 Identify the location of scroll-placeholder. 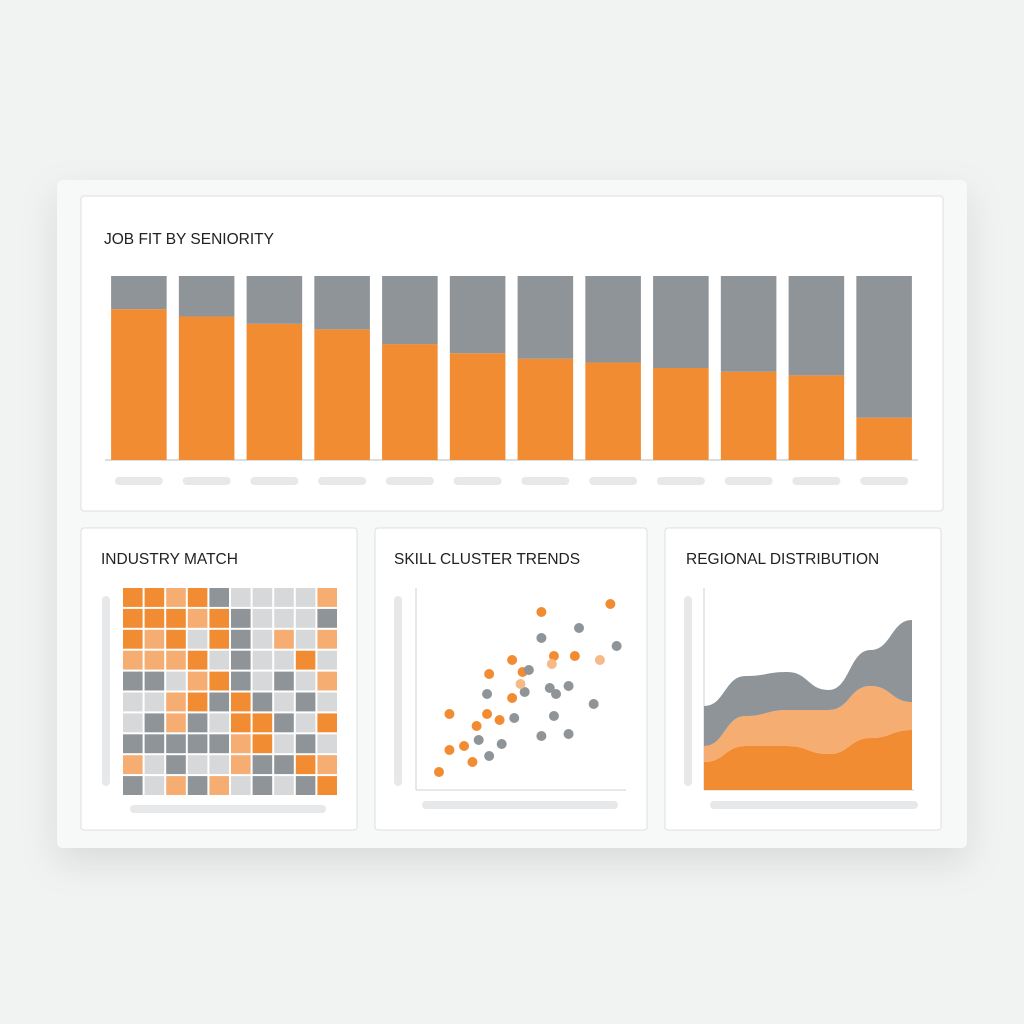
(106, 691).